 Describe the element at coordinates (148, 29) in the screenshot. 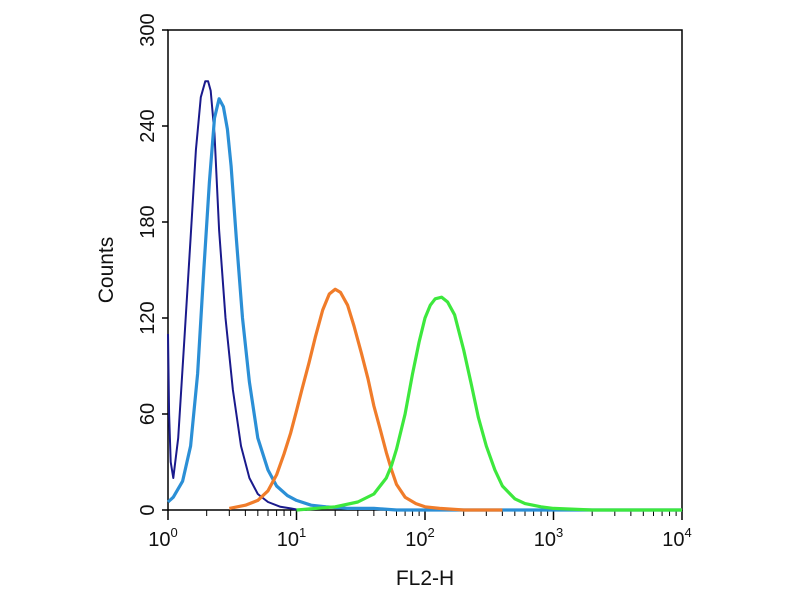

I see `y-tick-label: 300` at that location.